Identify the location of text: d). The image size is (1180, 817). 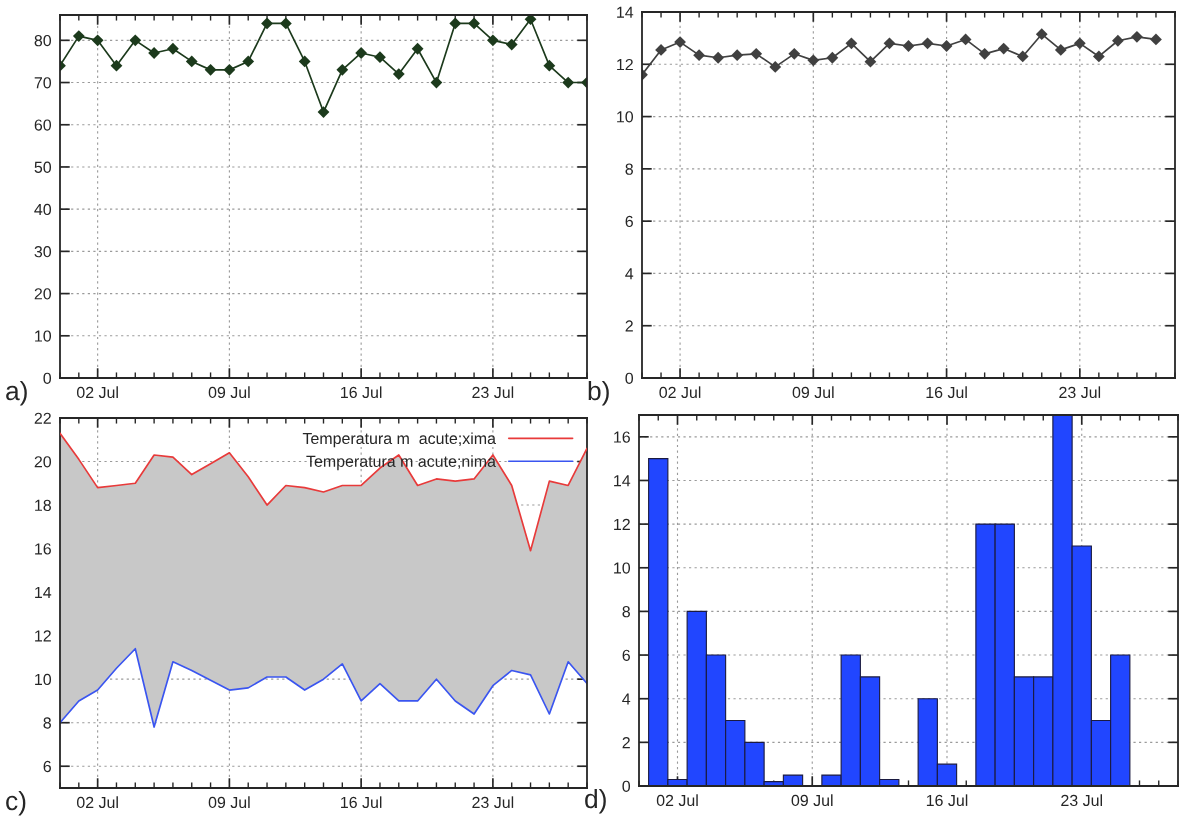
(595, 801).